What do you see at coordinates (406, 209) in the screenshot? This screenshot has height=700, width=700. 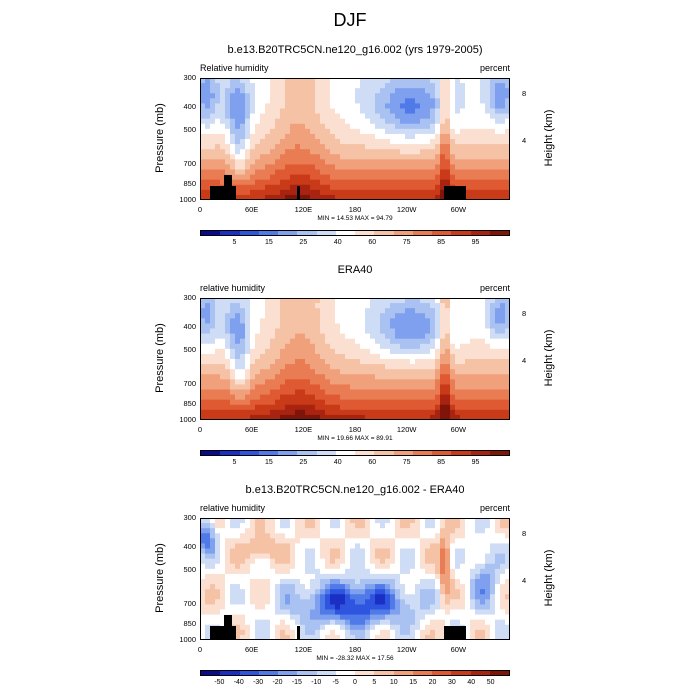 I see `longitude-tick: 120W` at bounding box center [406, 209].